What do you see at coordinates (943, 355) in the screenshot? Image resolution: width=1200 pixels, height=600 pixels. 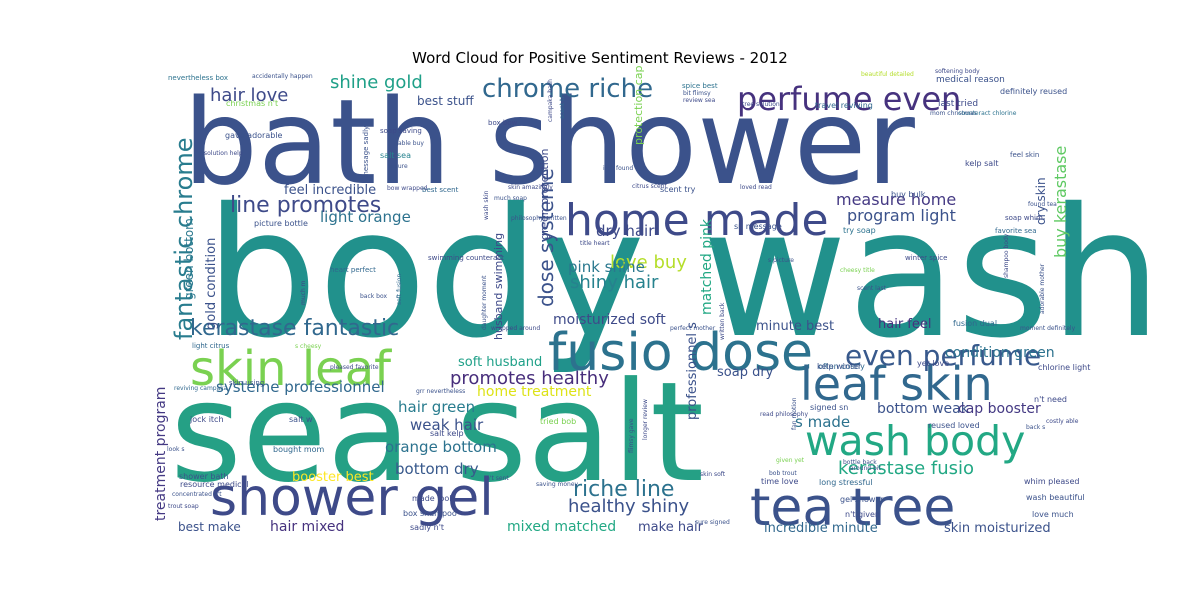 I see `word-even-perfume: even perfume` at bounding box center [943, 355].